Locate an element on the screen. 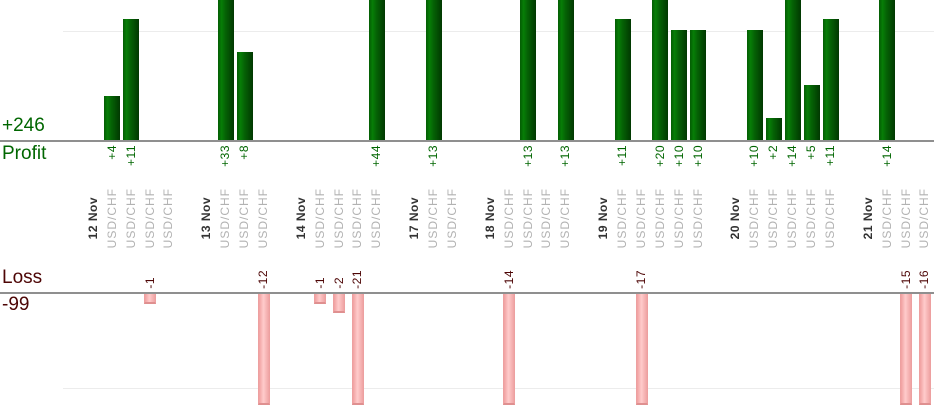  profit-axis-label: Profit is located at coordinates (24, 153).